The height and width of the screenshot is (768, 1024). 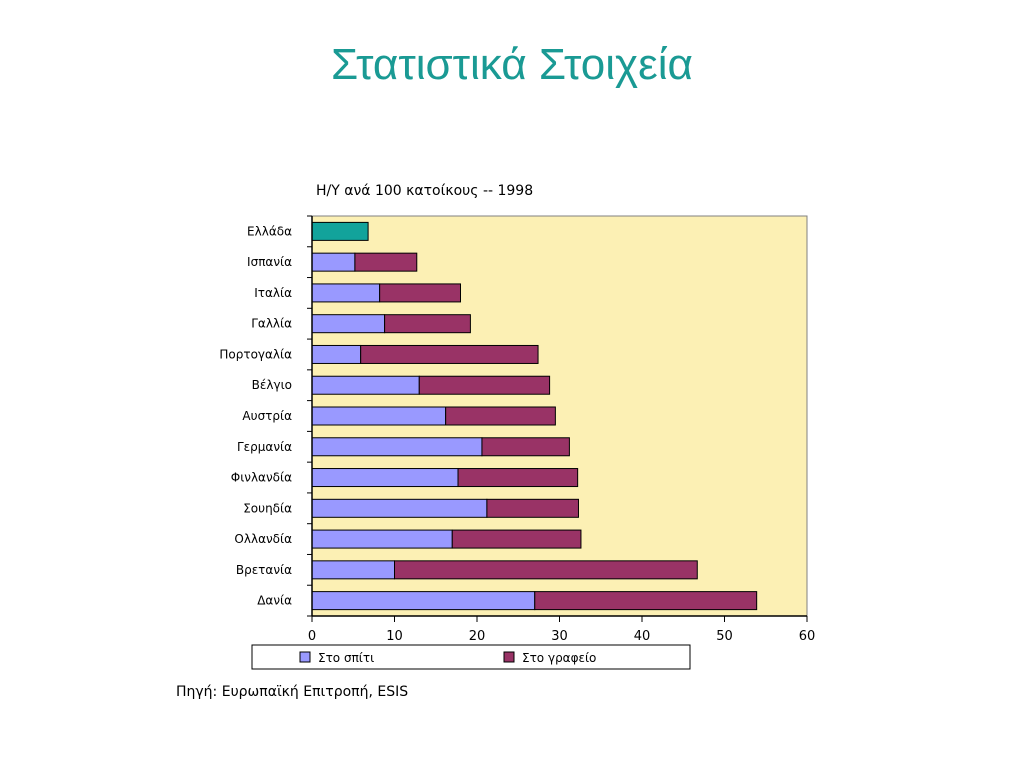 I want to click on category-label: Δανία, so click(x=274, y=601).